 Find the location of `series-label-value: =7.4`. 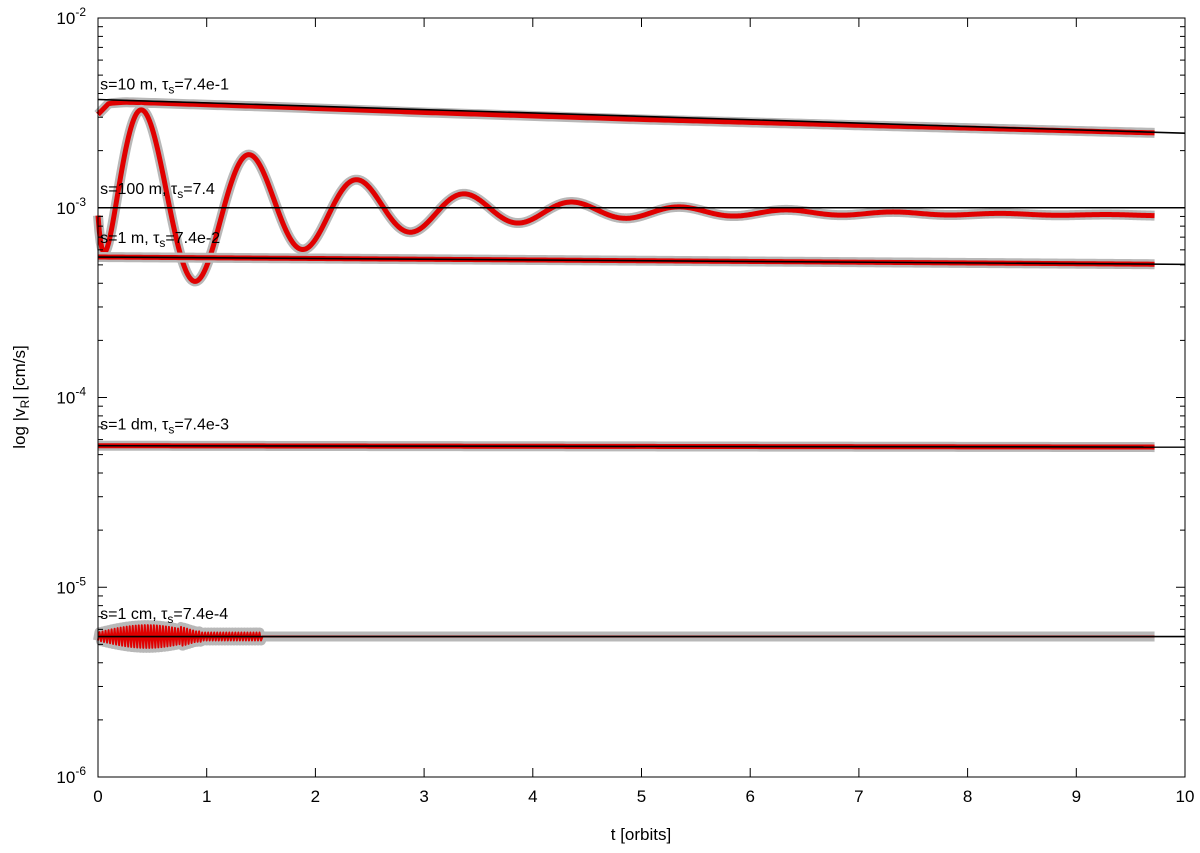

series-label-value: =7.4 is located at coordinates (199, 189).